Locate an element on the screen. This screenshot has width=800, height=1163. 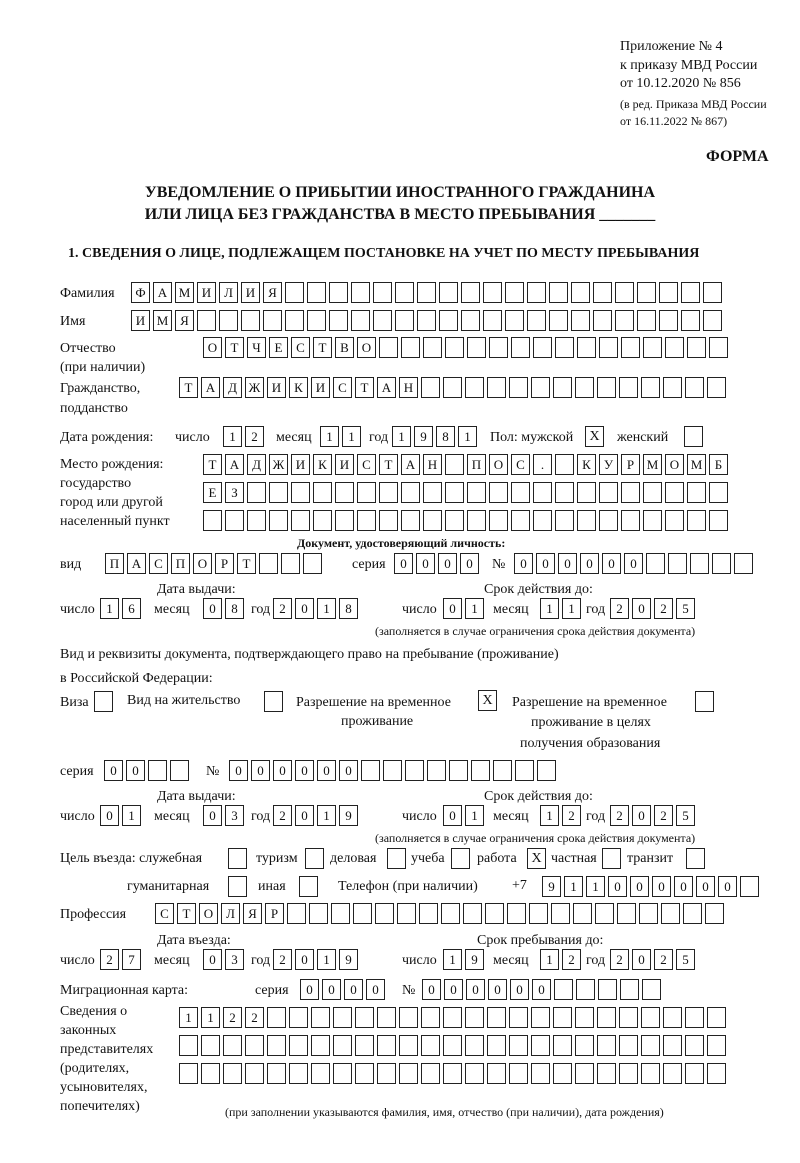
purpose-official-checkbox is located at coordinates (237, 858).